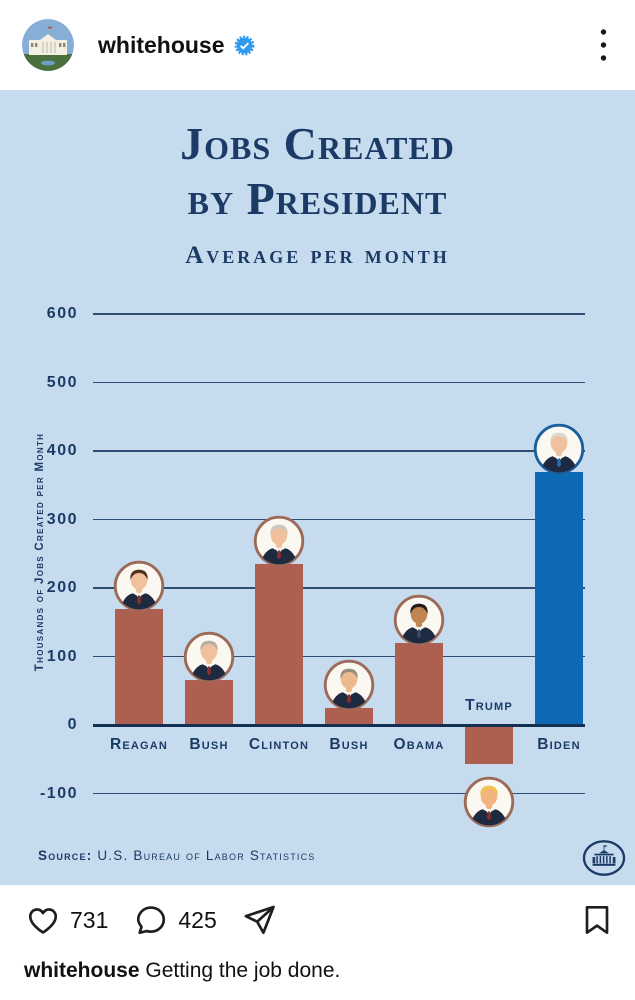 Image resolution: width=635 pixels, height=1000 pixels. Describe the element at coordinates (62, 656) in the screenshot. I see `y-tick-100: 100` at that location.